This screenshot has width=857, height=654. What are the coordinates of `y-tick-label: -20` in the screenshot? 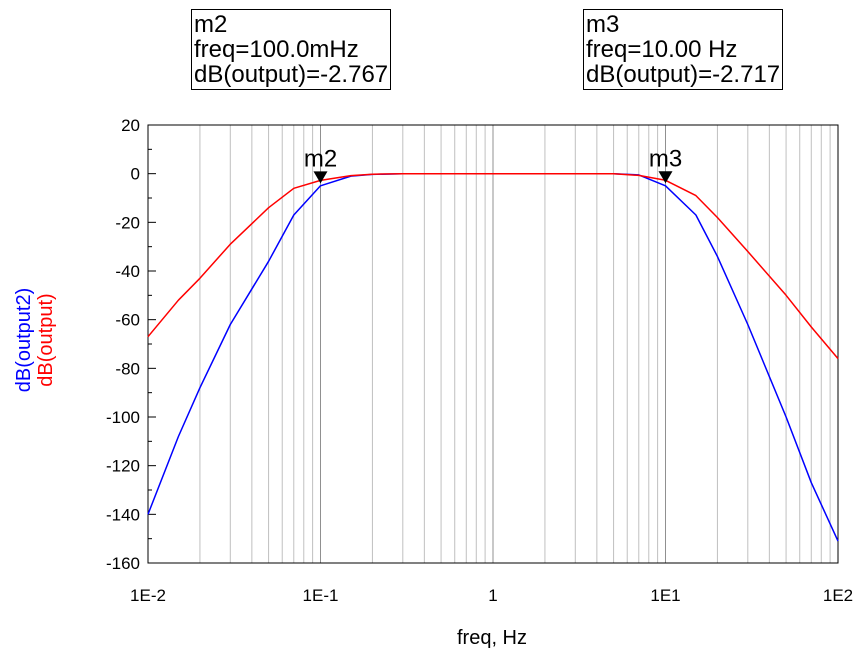 It's located at (127, 222).